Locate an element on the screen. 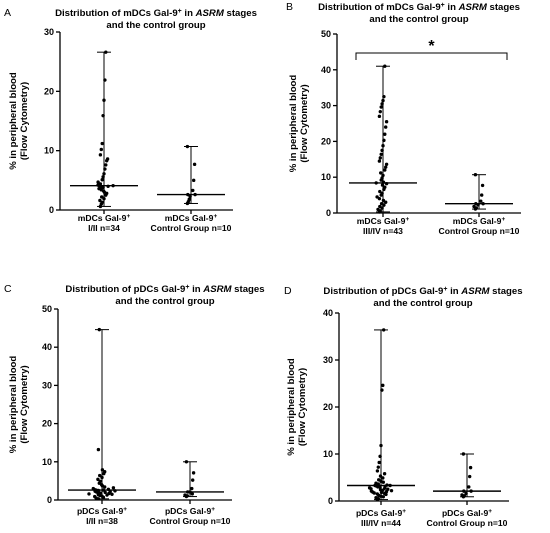 The height and width of the screenshot is (533, 550). category-label-line2: III/IV n=44 is located at coordinates (381, 523).